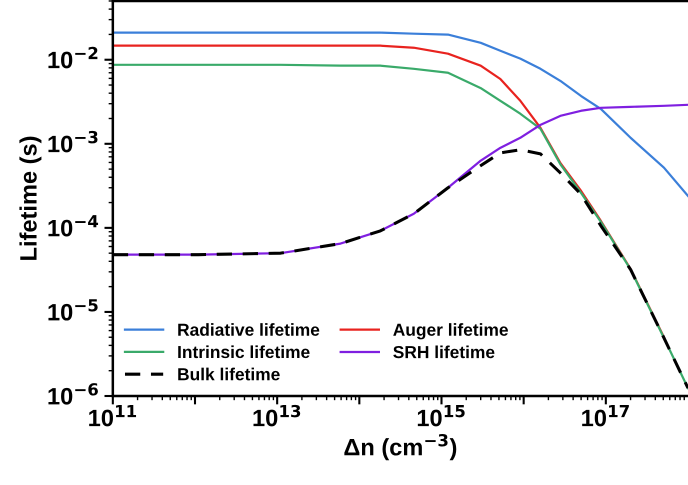 This screenshot has height=485, width=688. Describe the element at coordinates (30, 198) in the screenshot. I see `y-axis-title: Lifetime (s)` at that location.